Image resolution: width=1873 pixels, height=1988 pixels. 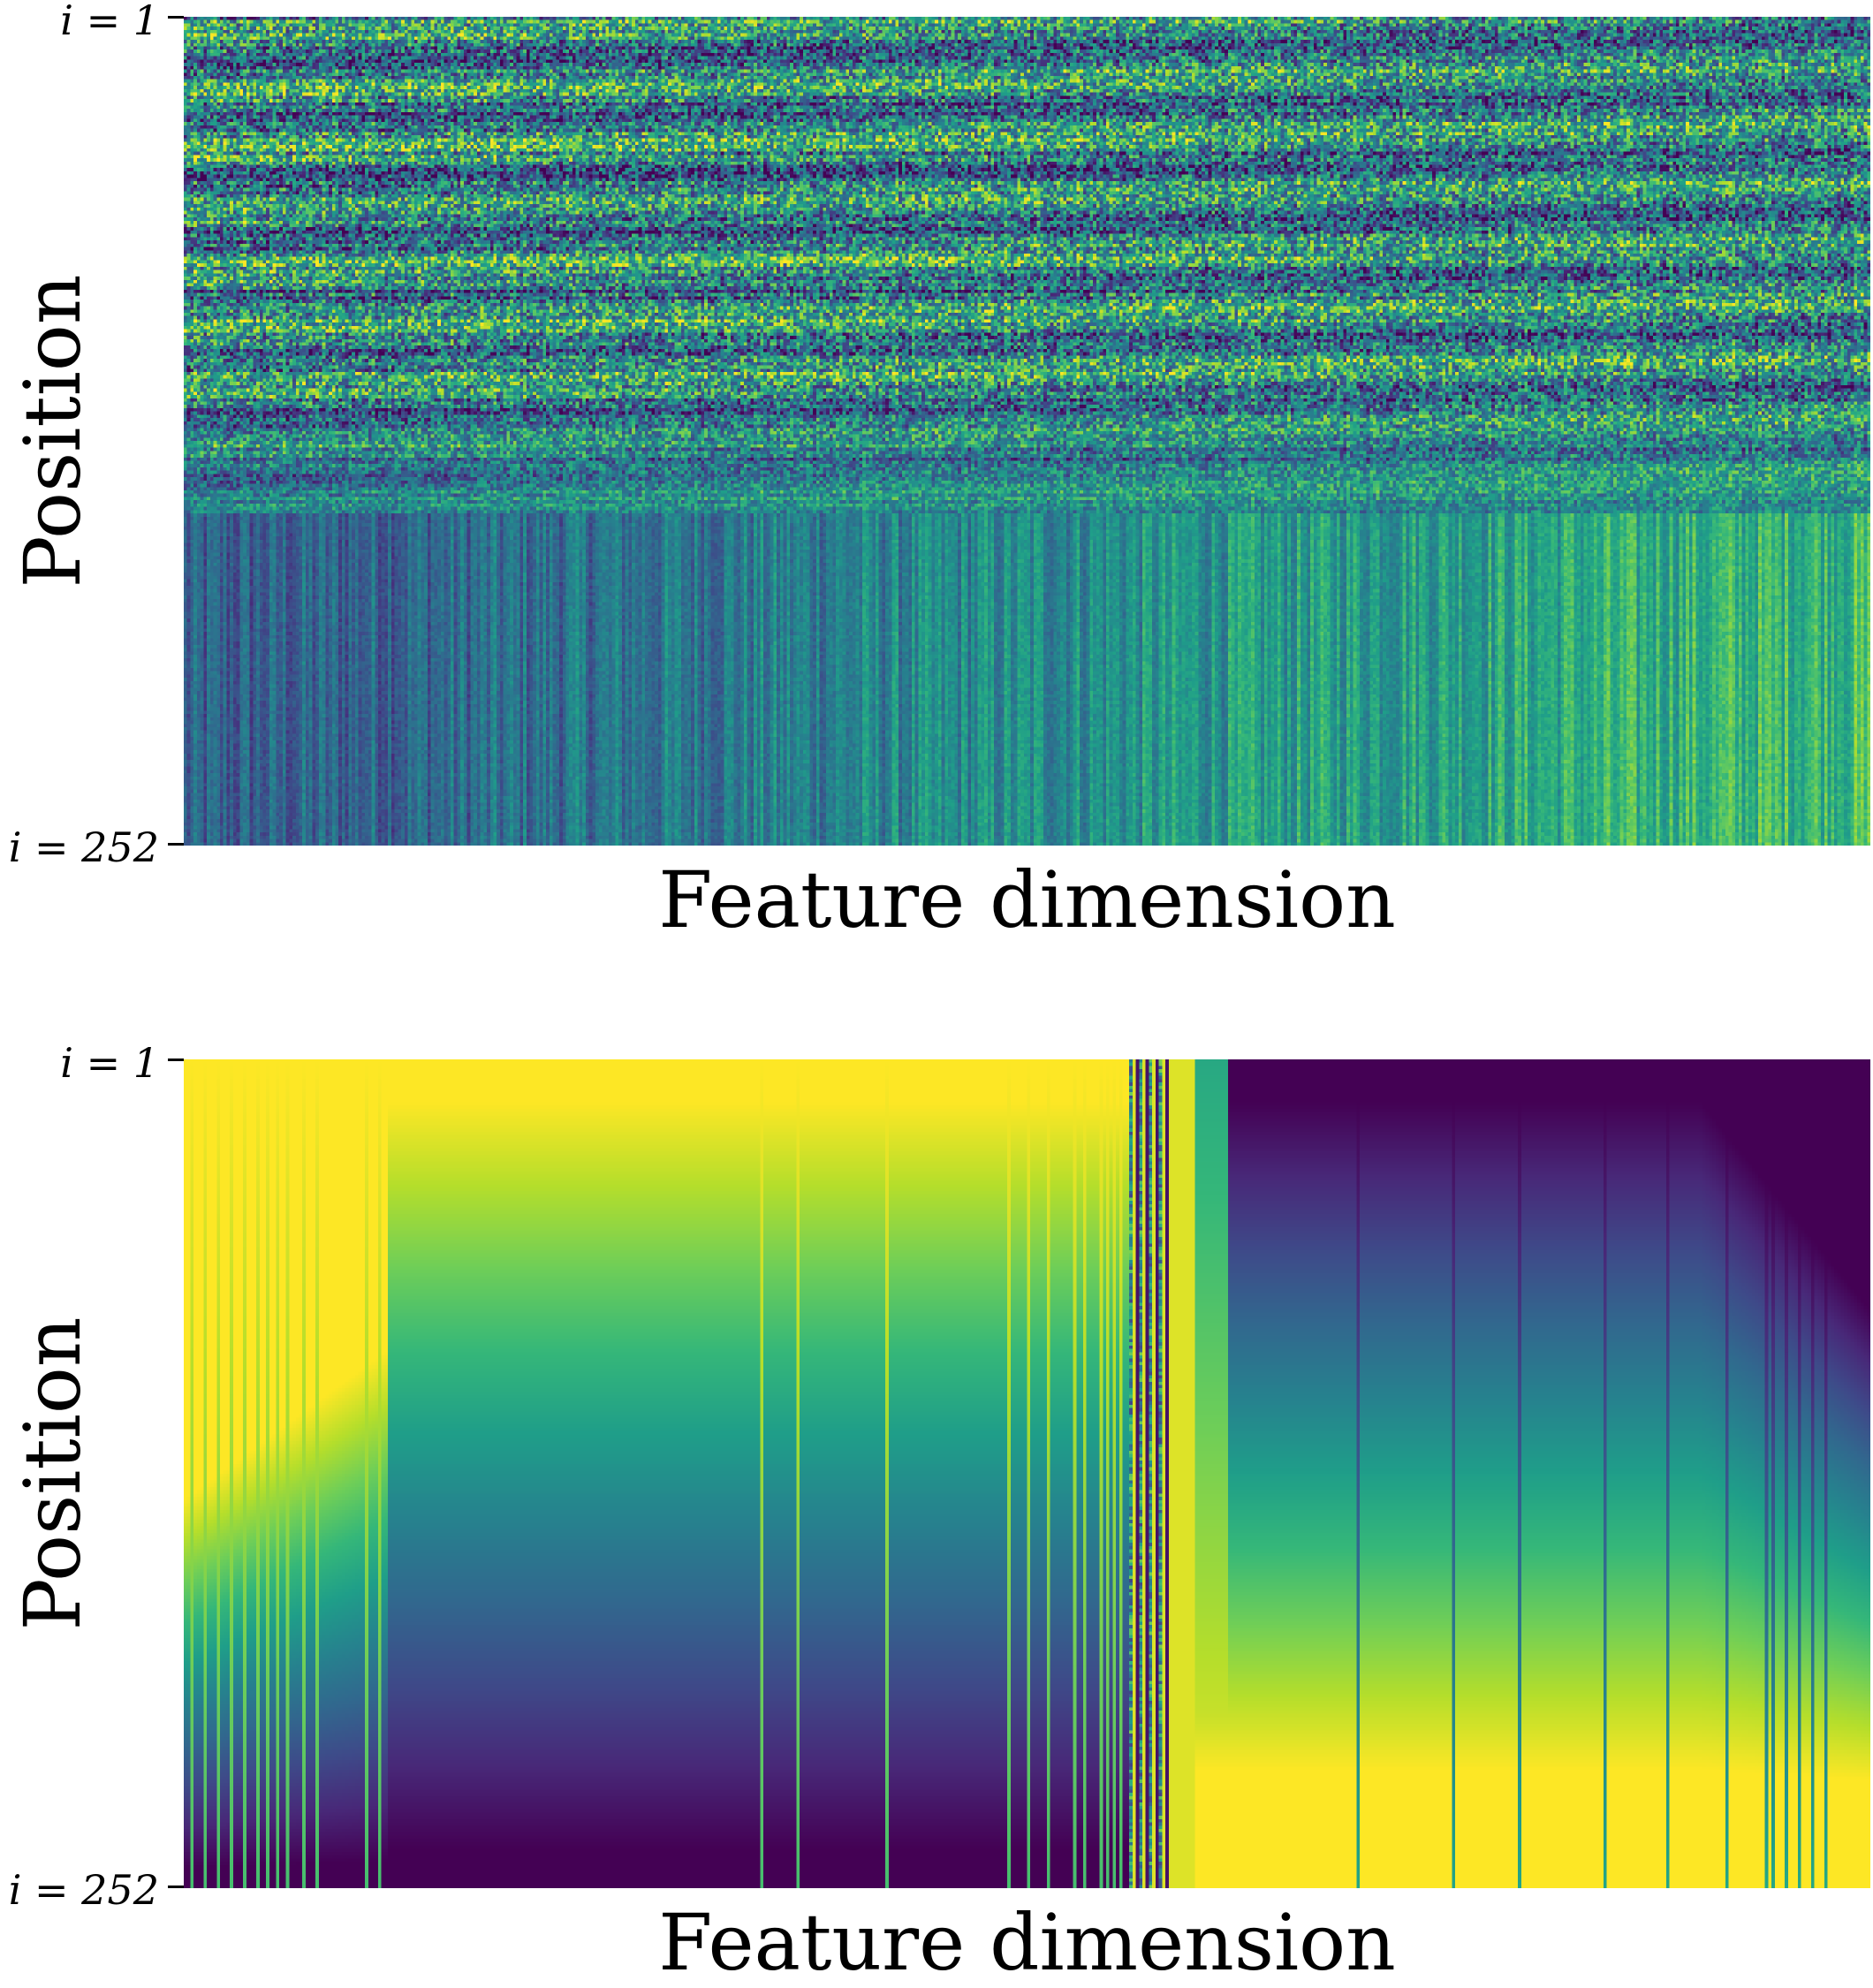 I want to click on ytick-label-top-end: i = 252, so click(x=84, y=847).